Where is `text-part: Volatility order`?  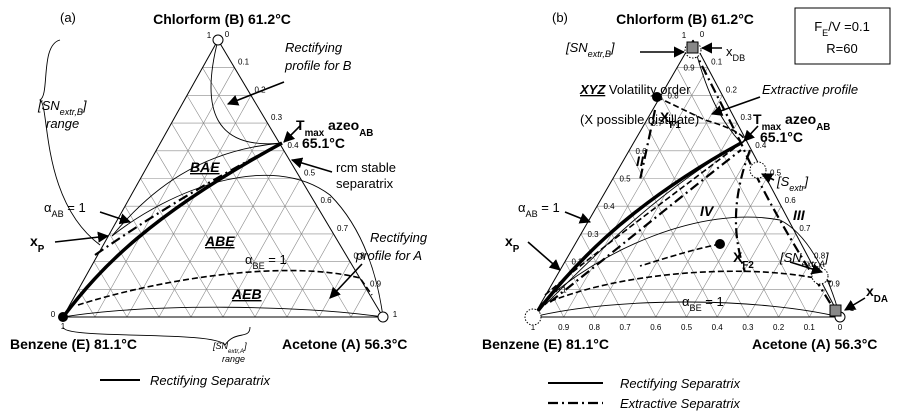 text-part: Volatility order is located at coordinates (648, 89).